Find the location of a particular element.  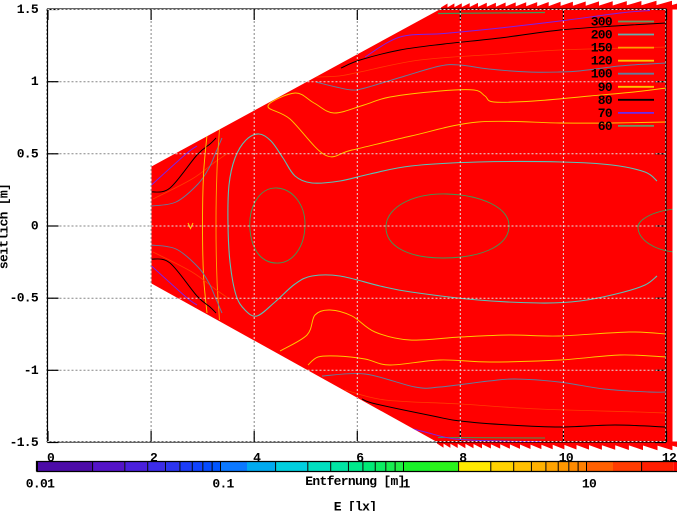

svg-text: 100 is located at coordinates (602, 74).